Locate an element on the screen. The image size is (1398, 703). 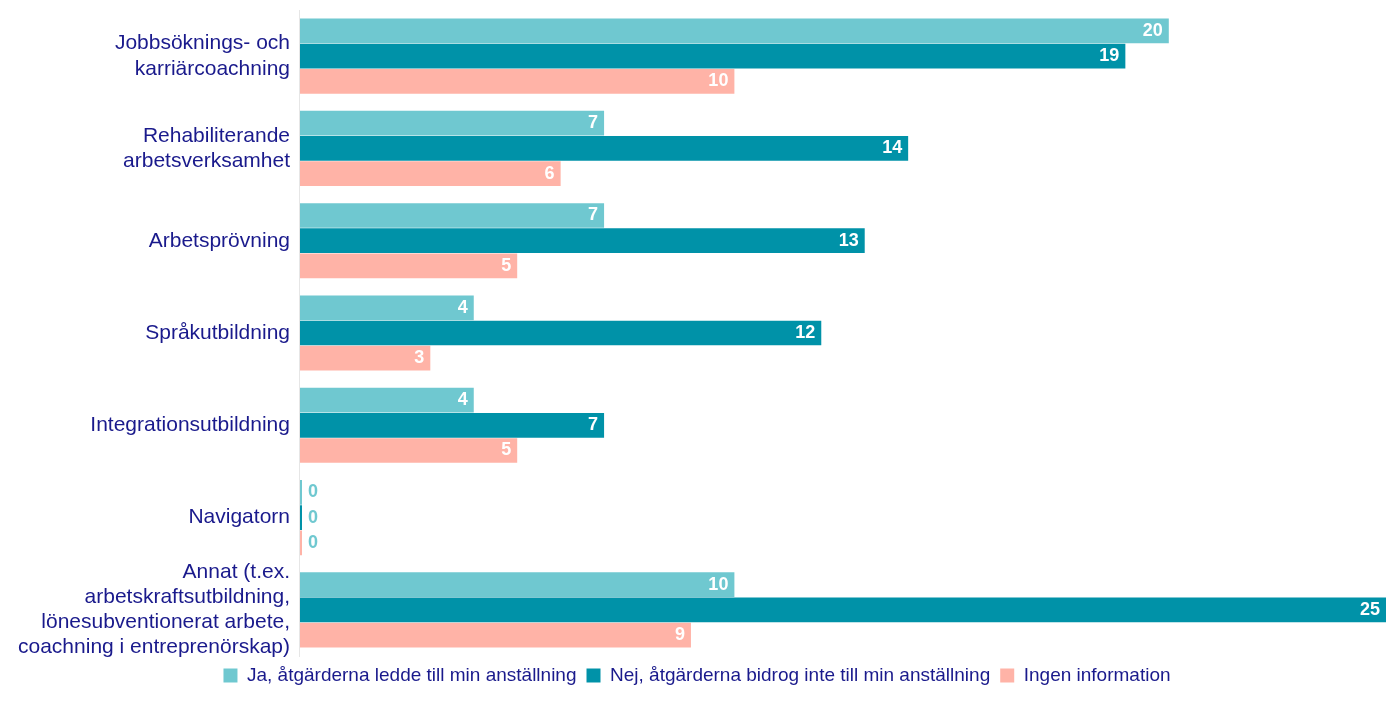
data-label: 9 is located at coordinates (679, 634).